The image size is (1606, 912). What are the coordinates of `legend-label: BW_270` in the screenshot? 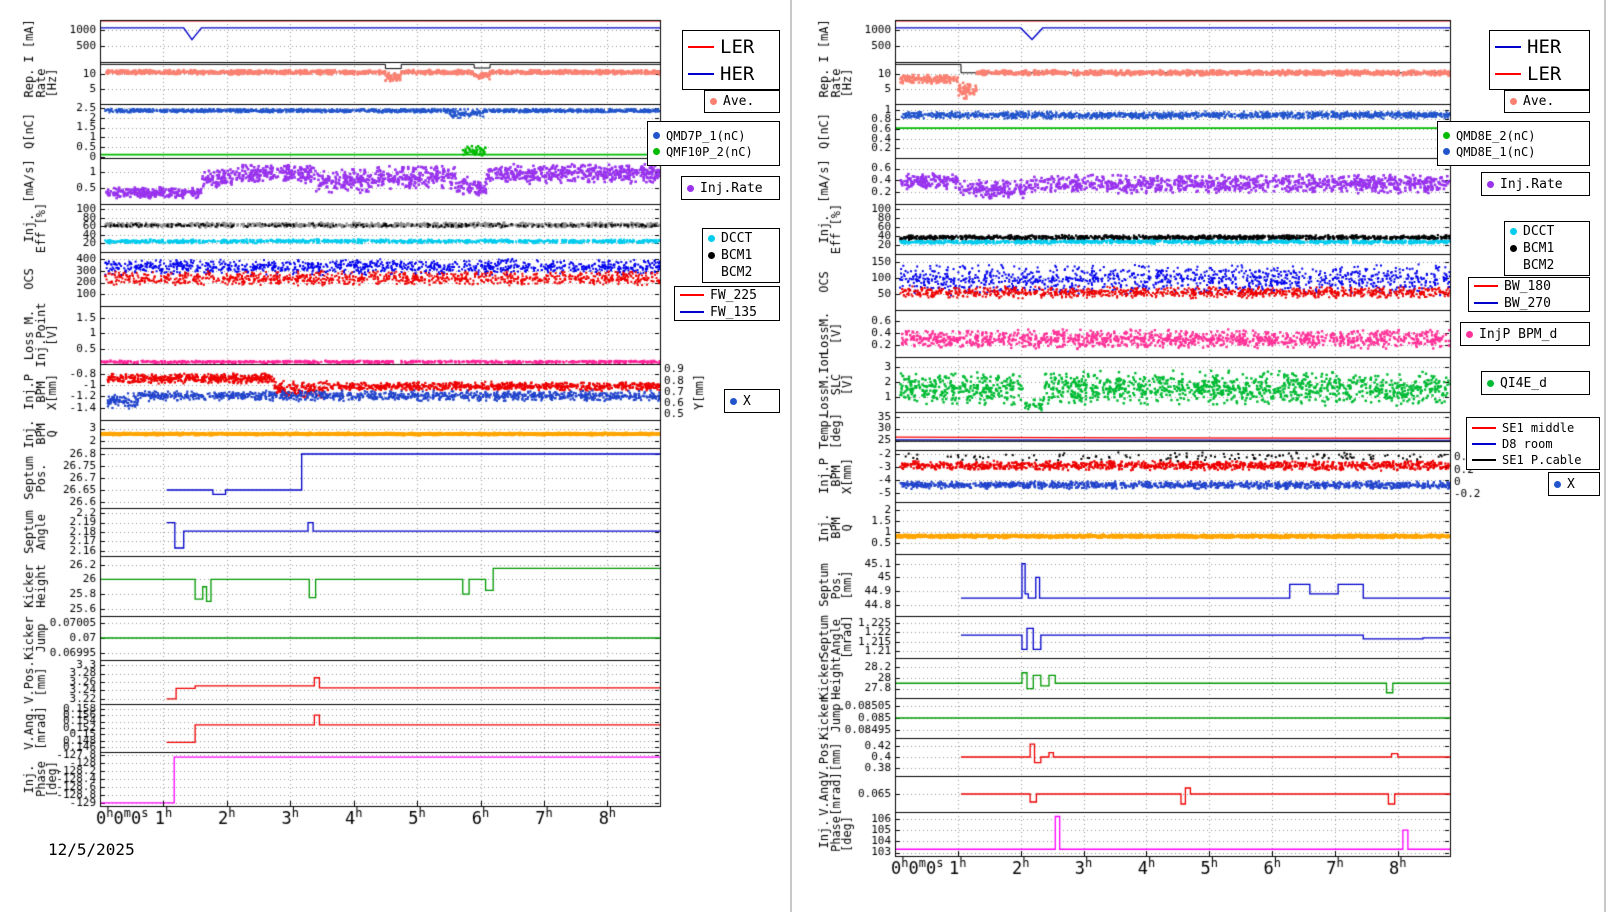 It's located at (1527, 303).